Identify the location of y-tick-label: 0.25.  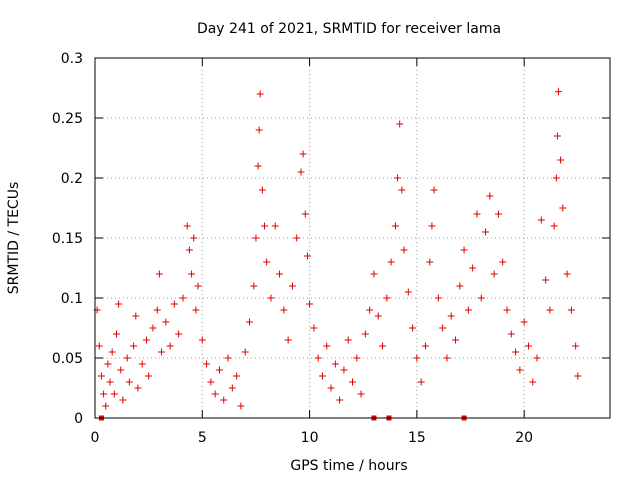
(67, 119).